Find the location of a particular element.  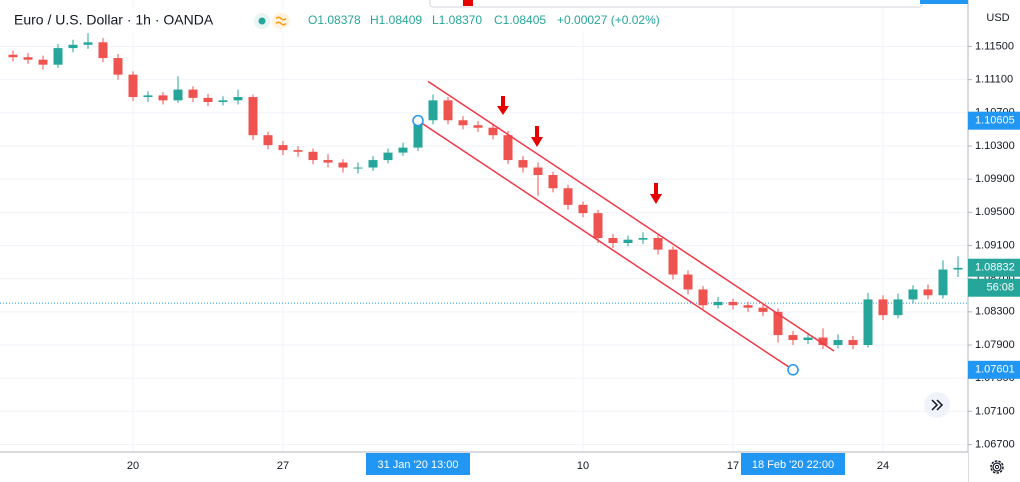

y-tick-label: 1.09100 is located at coordinates (995, 245).